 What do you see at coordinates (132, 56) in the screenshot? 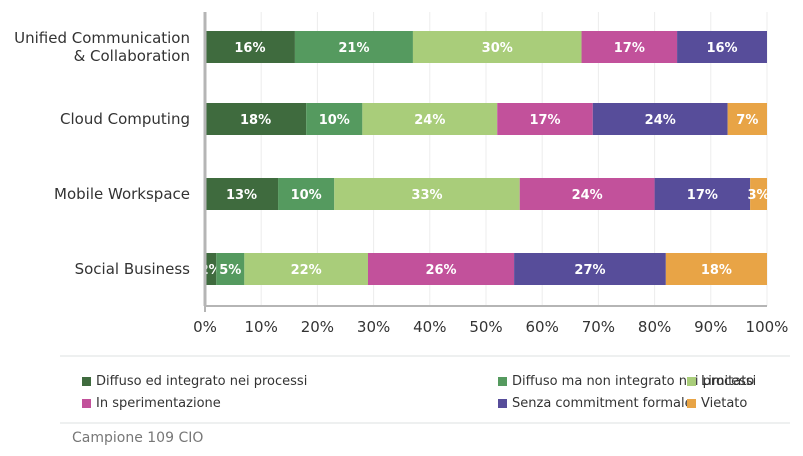
I see `category-label: & Collaboration` at bounding box center [132, 56].